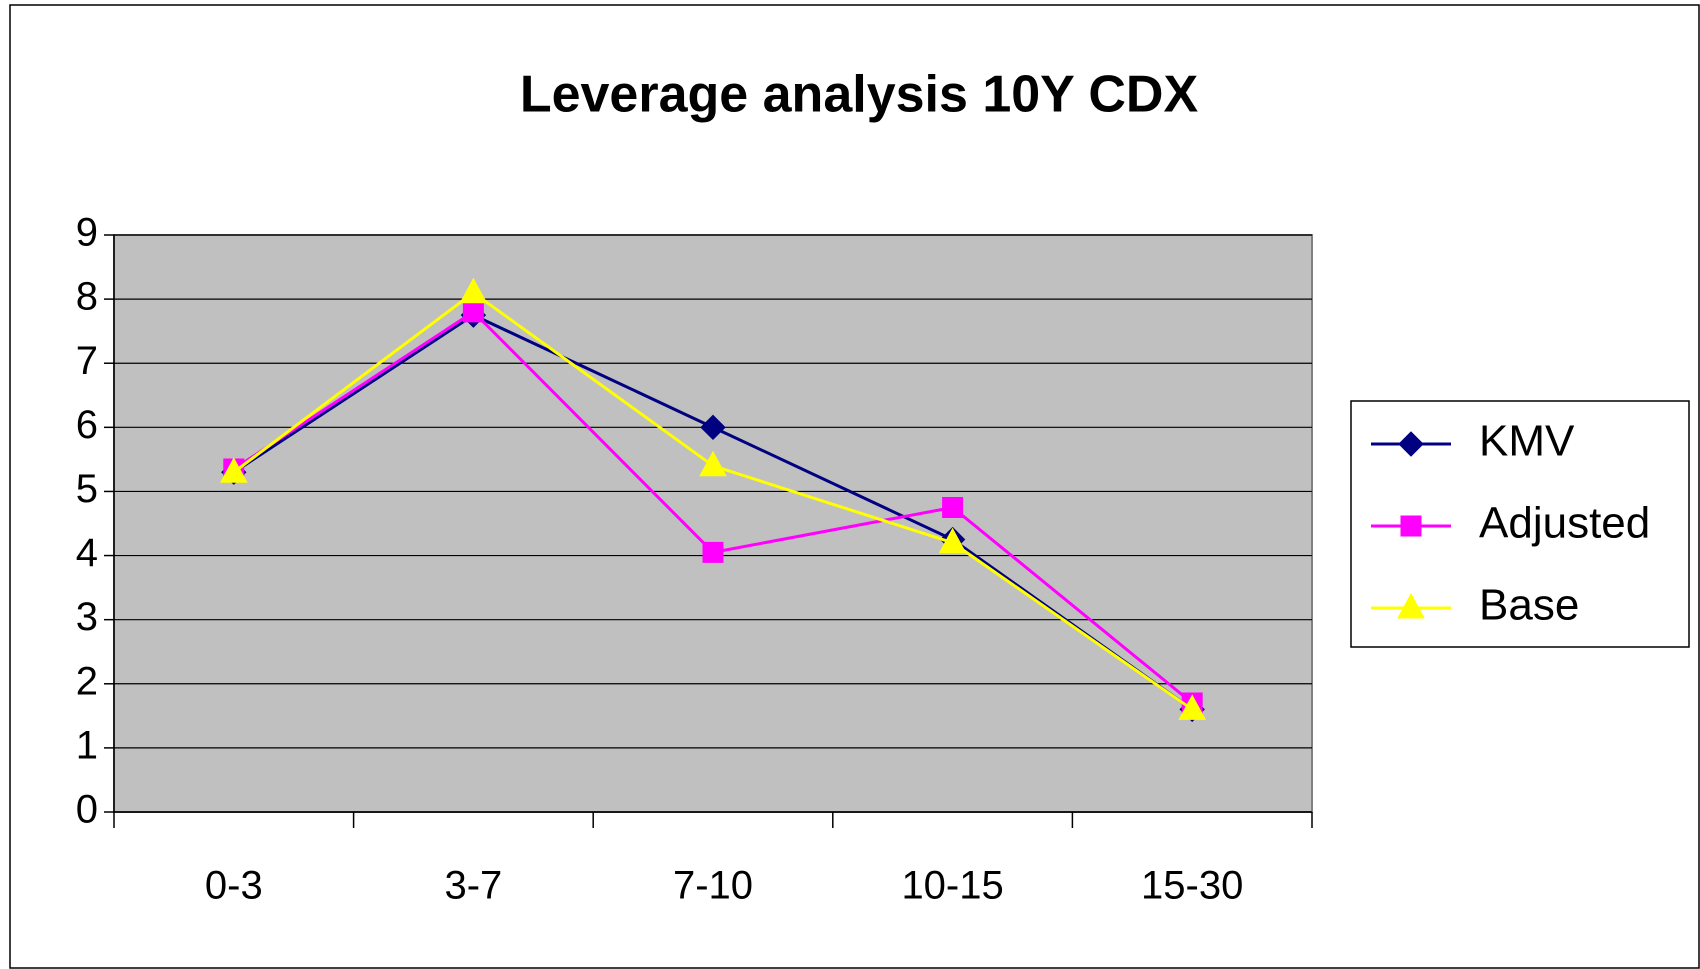 The height and width of the screenshot is (969, 1700). Describe the element at coordinates (473, 886) in the screenshot. I see `x-tick-label: 3-7` at that location.